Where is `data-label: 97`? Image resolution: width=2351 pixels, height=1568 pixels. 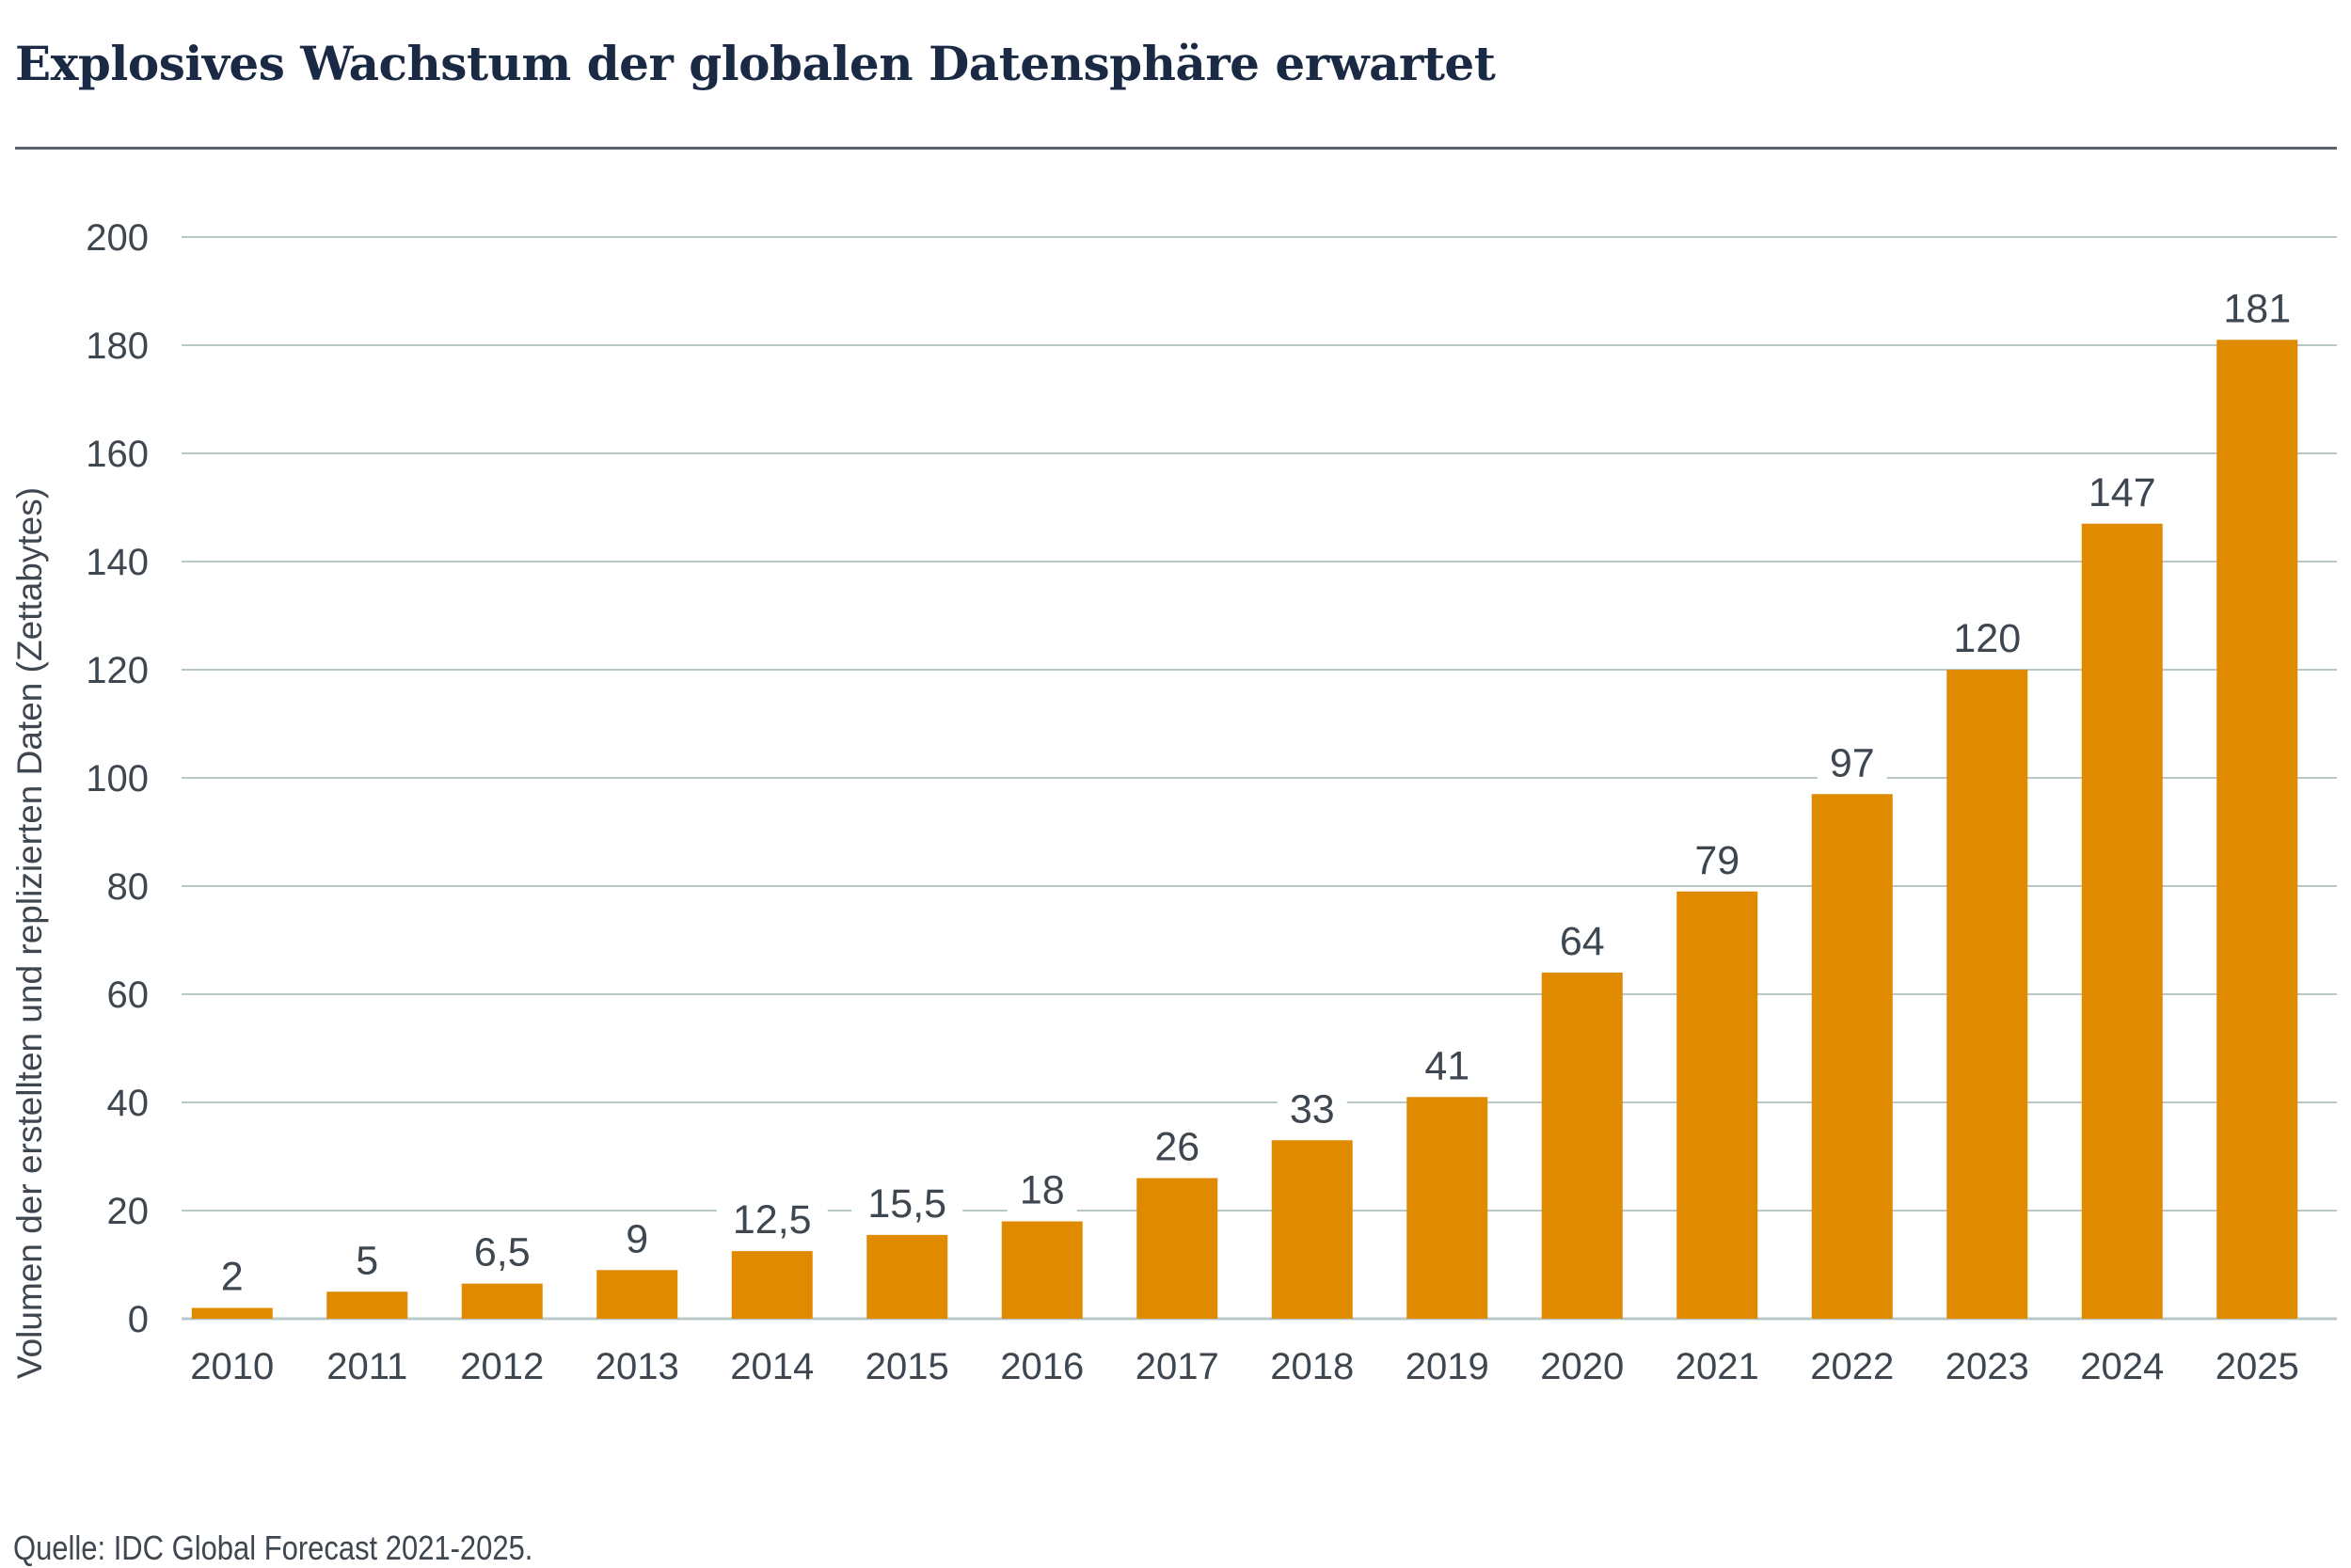 data-label: 97 is located at coordinates (1852, 762).